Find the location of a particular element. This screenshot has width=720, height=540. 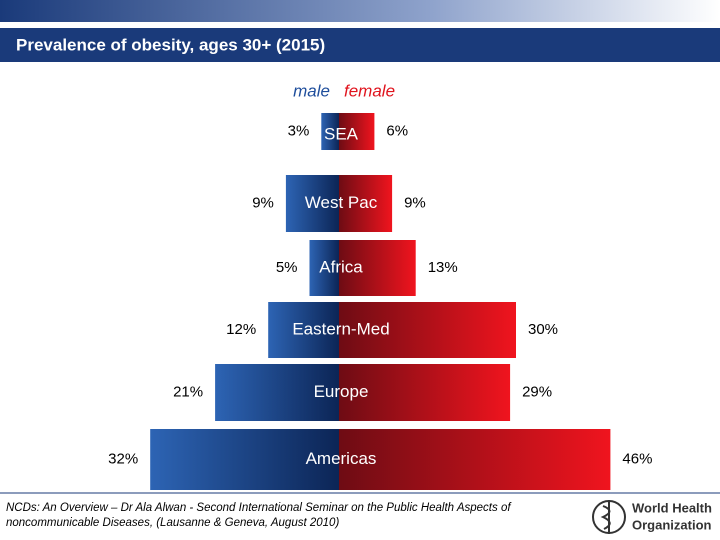

category-label: Eastern-Med is located at coordinates (340, 328).